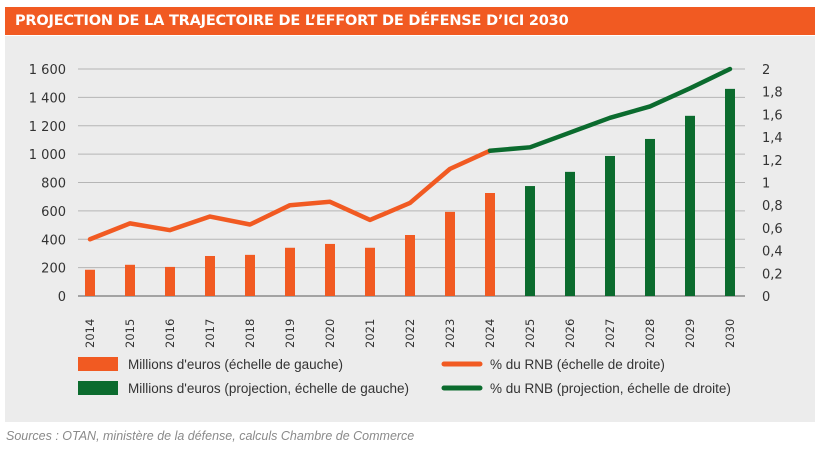  I want to click on left-axis-tick: 800, so click(53, 184).